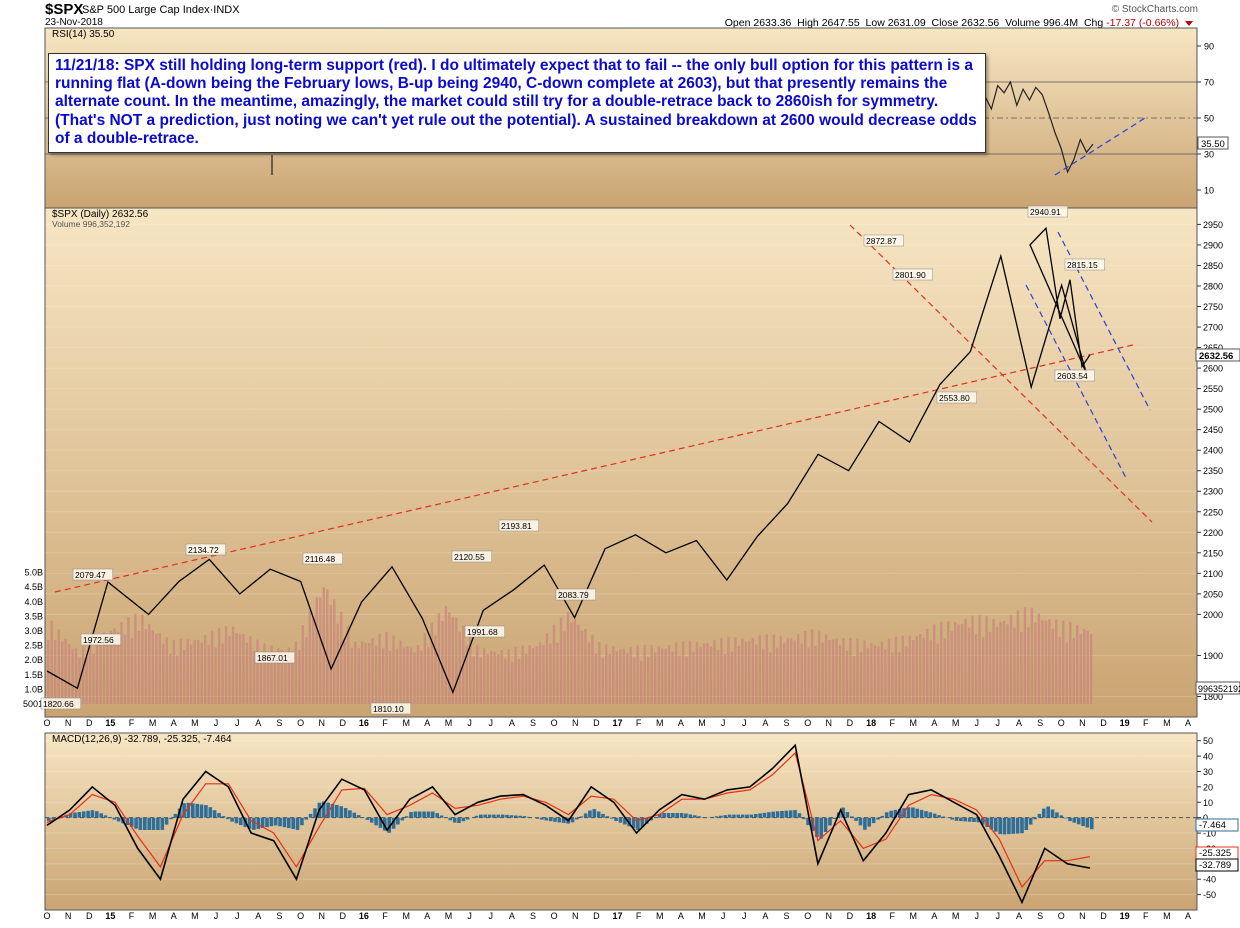 The image size is (1240, 928). I want to click on price-label: 2079.47, so click(90, 575).